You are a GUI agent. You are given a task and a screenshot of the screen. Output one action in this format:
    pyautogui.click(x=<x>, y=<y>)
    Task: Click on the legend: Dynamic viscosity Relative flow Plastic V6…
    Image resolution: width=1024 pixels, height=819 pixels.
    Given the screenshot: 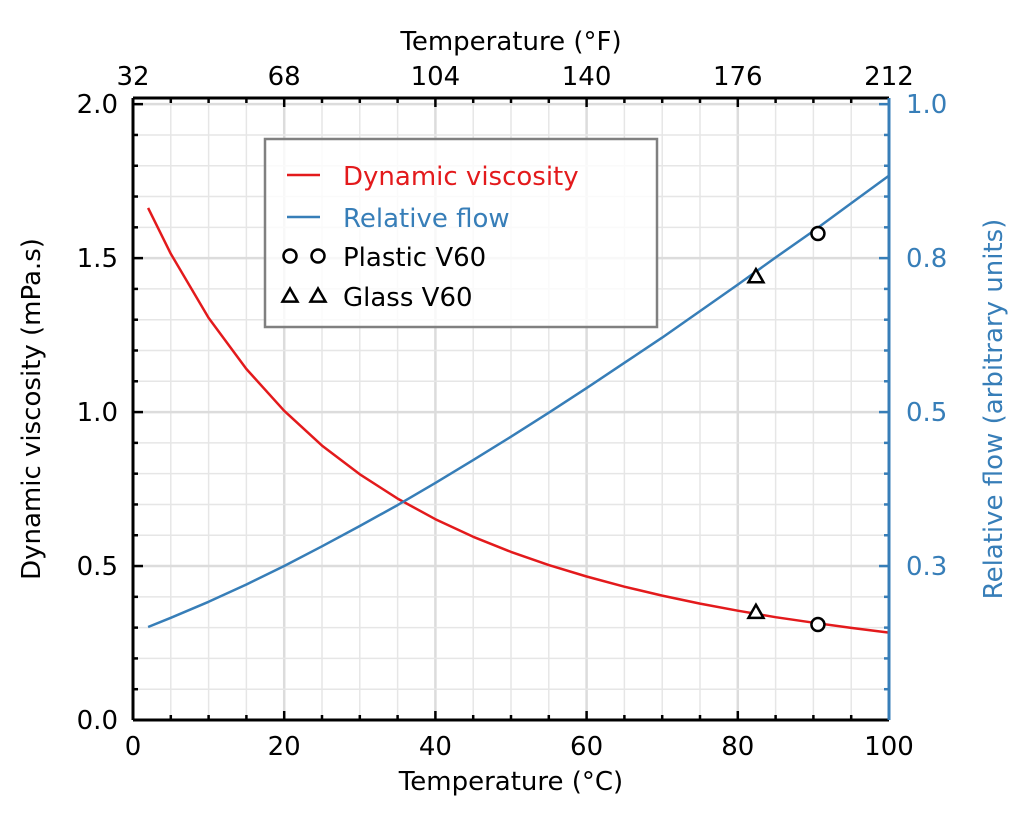 What is the action you would take?
    pyautogui.click(x=461, y=233)
    